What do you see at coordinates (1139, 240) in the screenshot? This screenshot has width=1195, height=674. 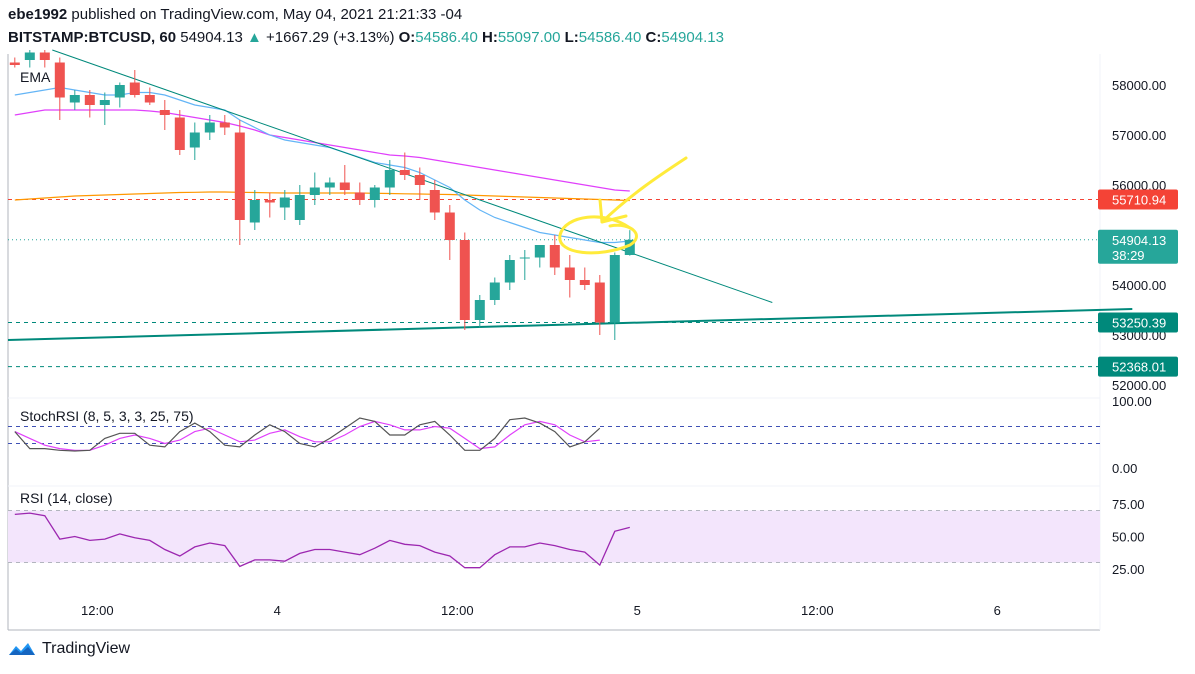 I see `price-label-text: 54904.13` at bounding box center [1139, 240].